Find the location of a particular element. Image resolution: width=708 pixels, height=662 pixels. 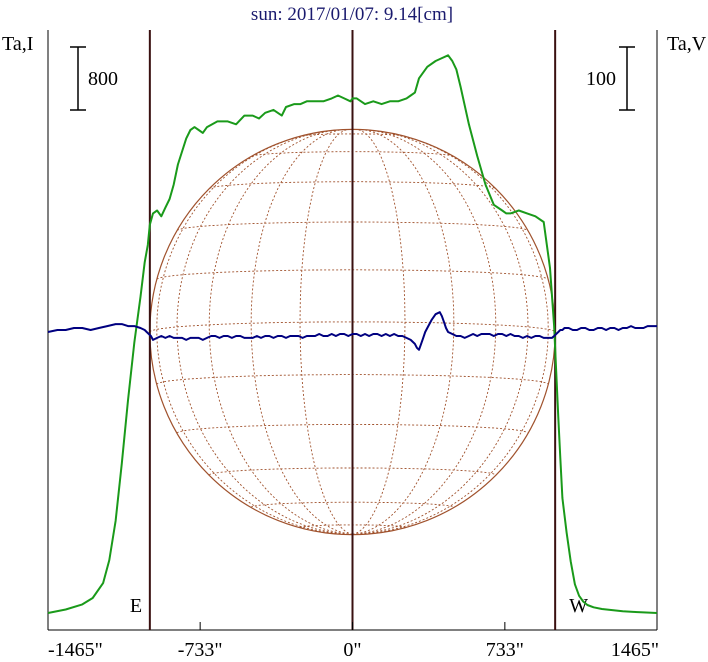

left-axis-label: Ta,I is located at coordinates (17, 44).